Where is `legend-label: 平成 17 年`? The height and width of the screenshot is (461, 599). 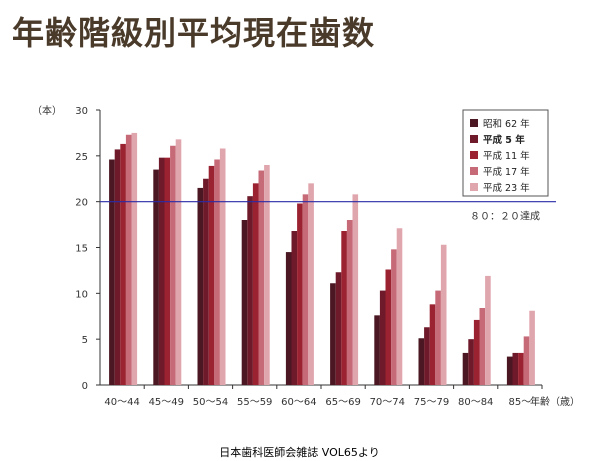 legend-label: 平成 17 年 is located at coordinates (506, 172).